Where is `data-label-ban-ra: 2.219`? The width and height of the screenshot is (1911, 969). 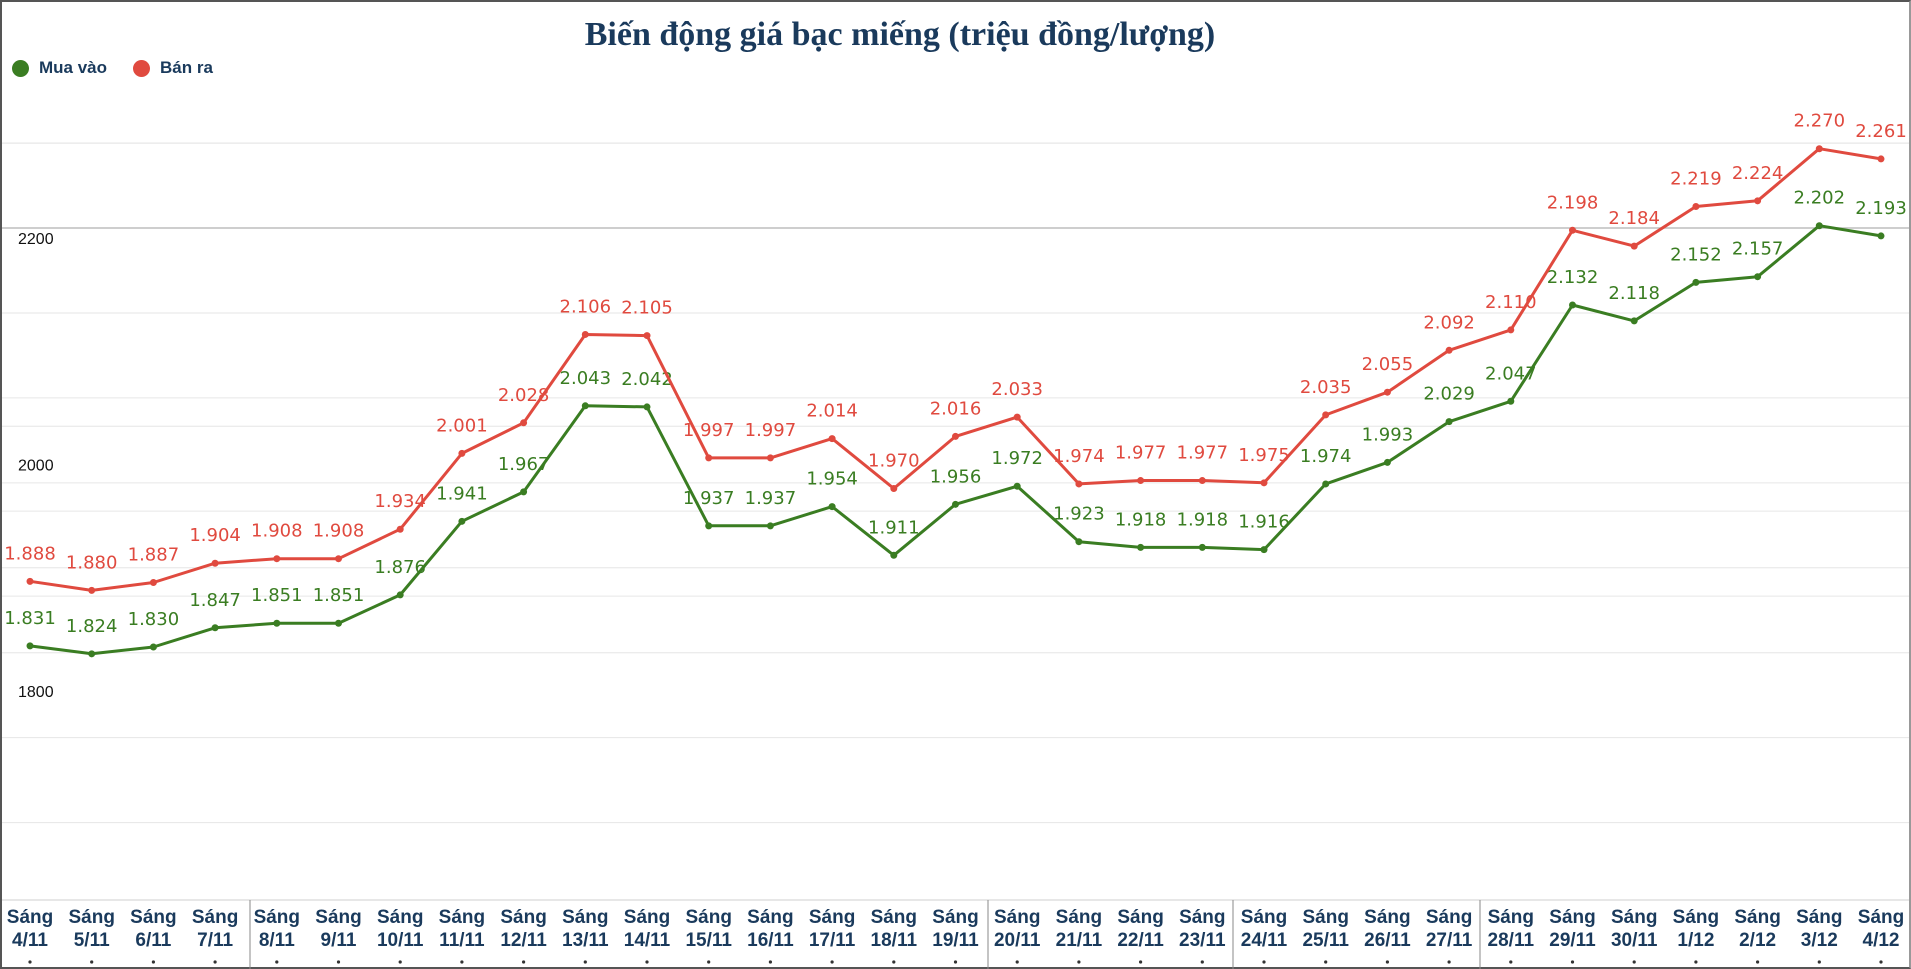
data-label-ban-ra: 2.219 is located at coordinates (1696, 178).